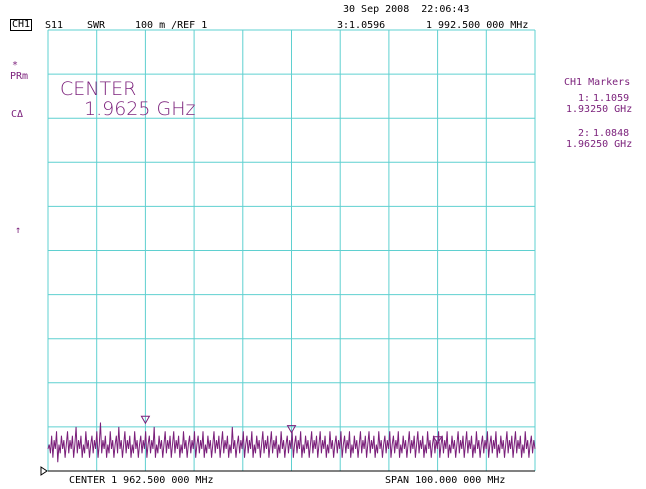 The height and width of the screenshot is (489, 646). I want to click on marker-2-index: 2:, so click(584, 133).